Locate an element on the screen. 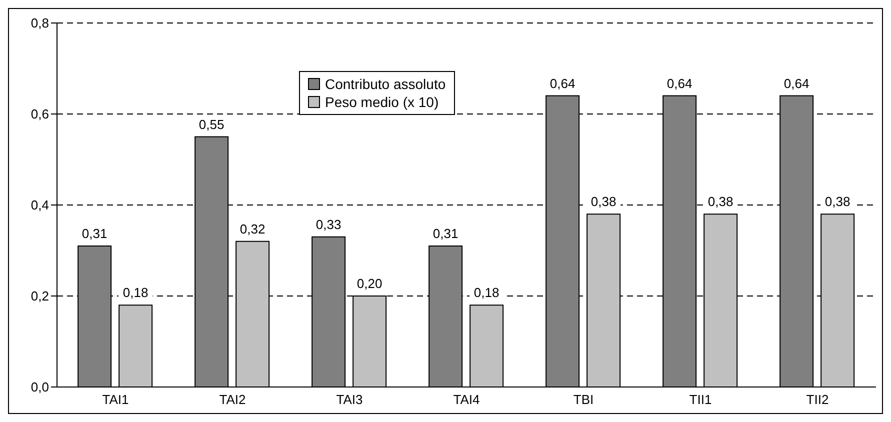 Image resolution: width=891 pixels, height=422 pixels. x-tick-label: TAI4 is located at coordinates (466, 400).